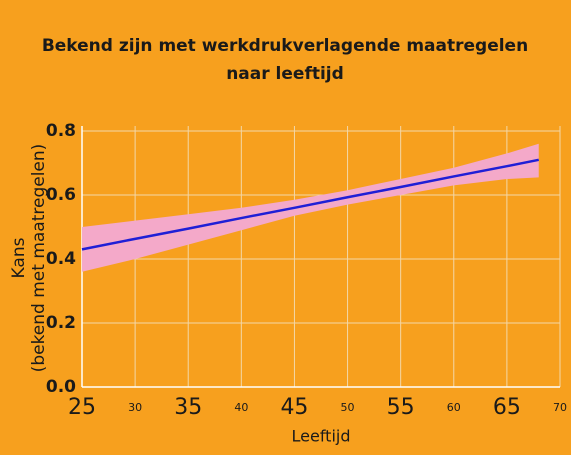 This screenshot has width=571, height=455. I want to click on x-tick-label: 70, so click(560, 407).